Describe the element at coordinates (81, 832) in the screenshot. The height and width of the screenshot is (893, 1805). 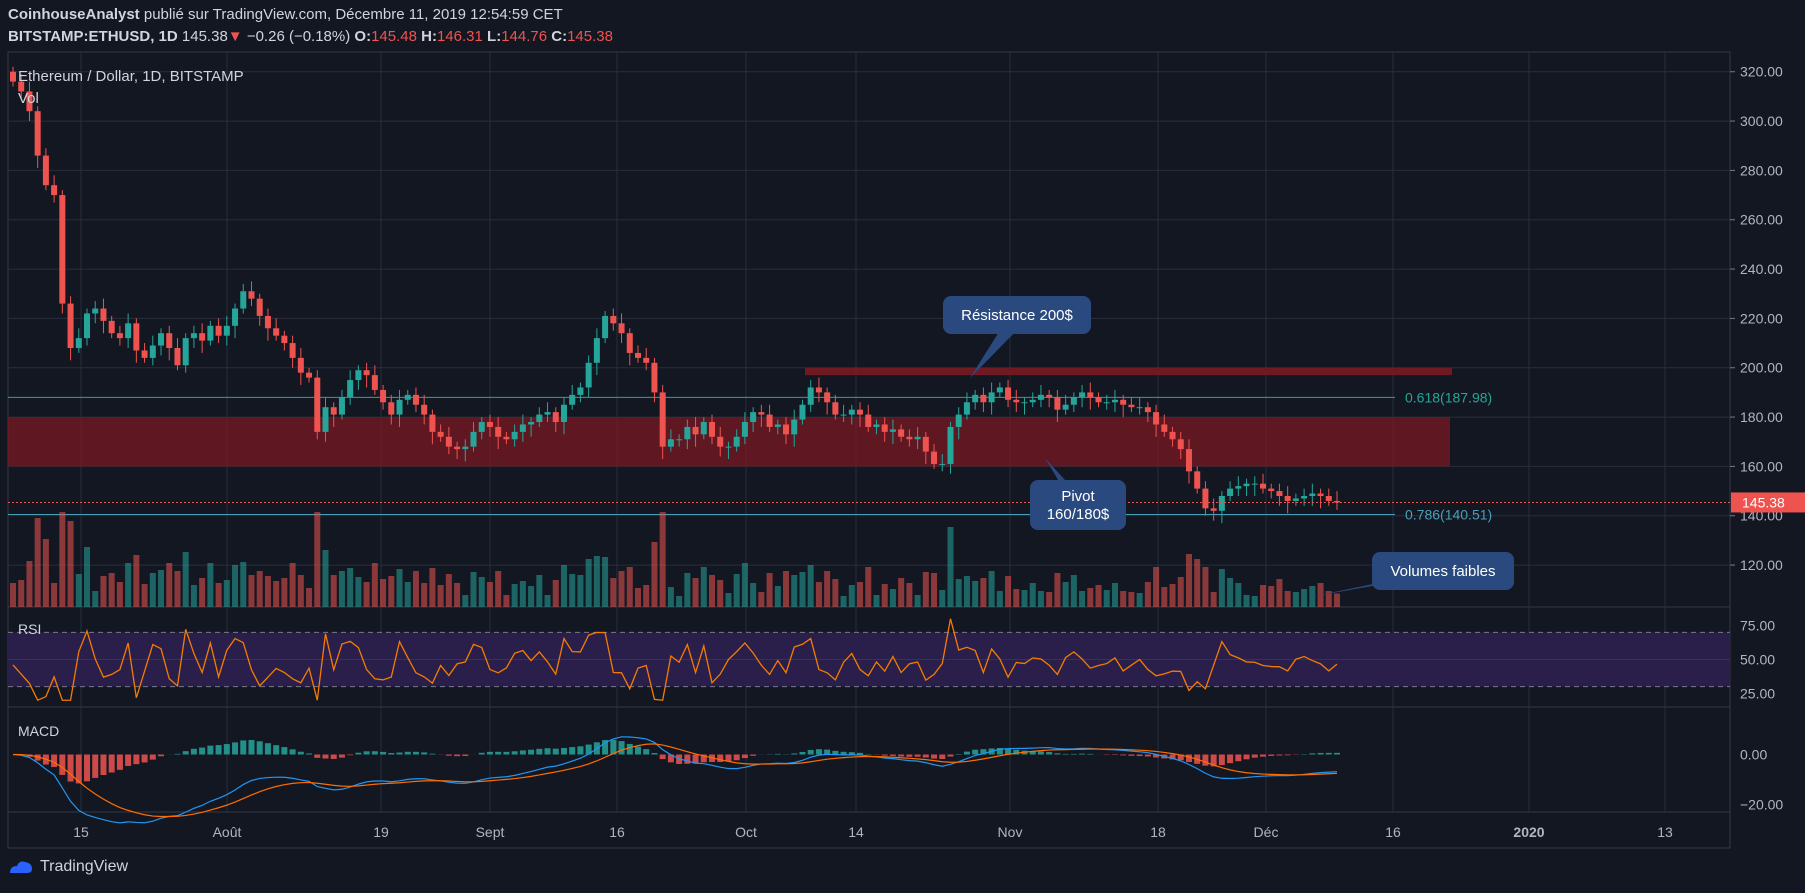
I see `x-tick-label: 15` at that location.